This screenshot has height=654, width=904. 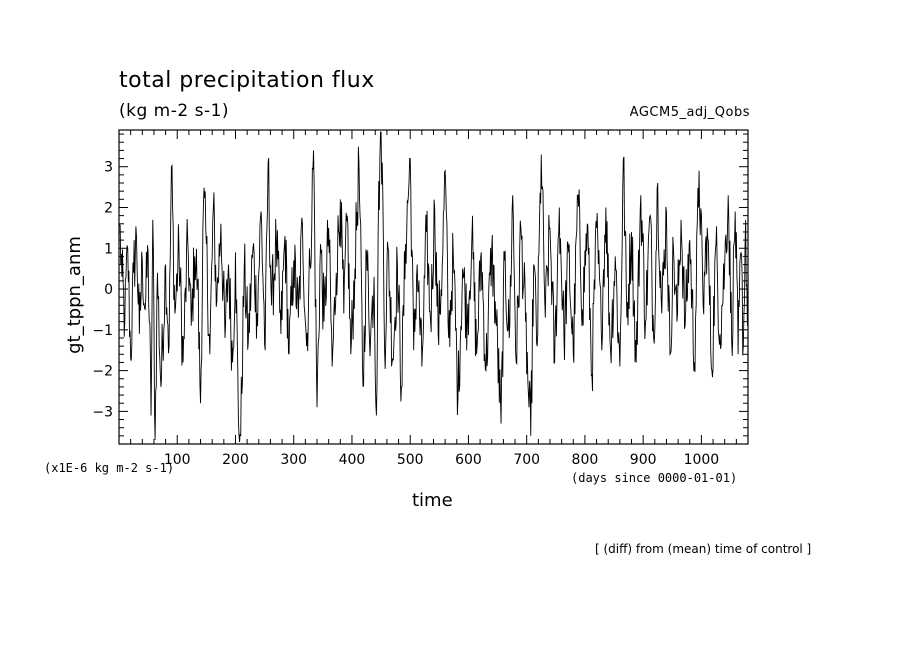 What do you see at coordinates (108, 208) in the screenshot?
I see `y-tick-label: 2` at bounding box center [108, 208].